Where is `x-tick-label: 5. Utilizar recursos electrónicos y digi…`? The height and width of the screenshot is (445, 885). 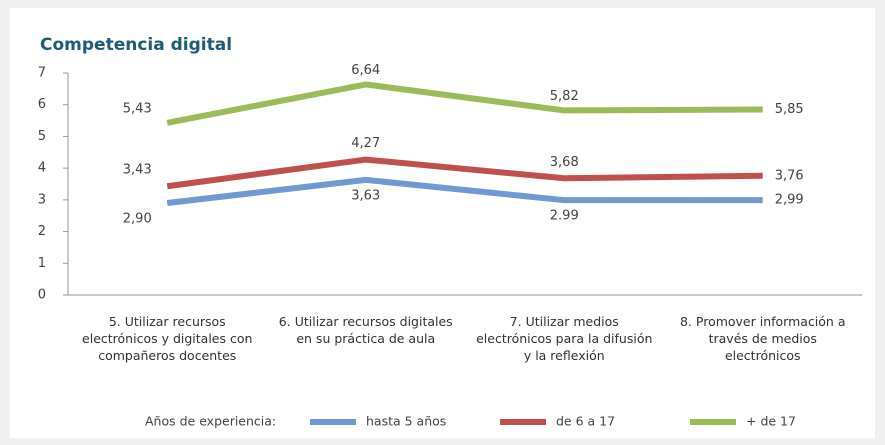
x-tick-label: 5. Utilizar recursos electrónicos y digi… is located at coordinates (167, 338).